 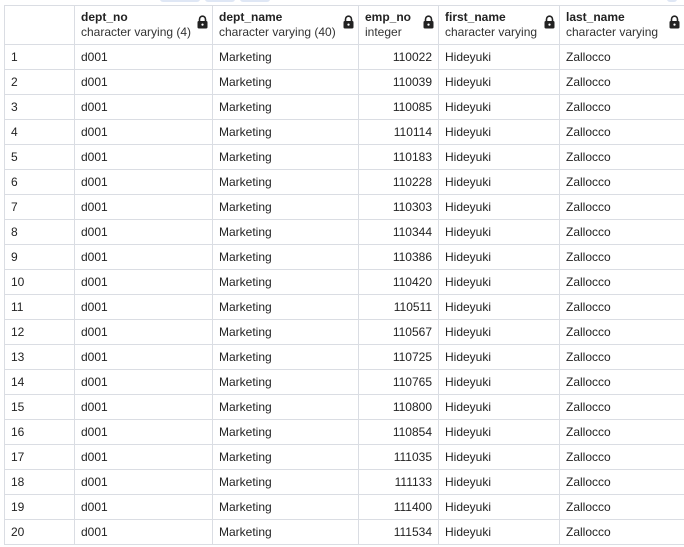 I want to click on table-row: 5 d001 Marketing 110183 Hideyuki Zallocco, so click(x=344, y=157).